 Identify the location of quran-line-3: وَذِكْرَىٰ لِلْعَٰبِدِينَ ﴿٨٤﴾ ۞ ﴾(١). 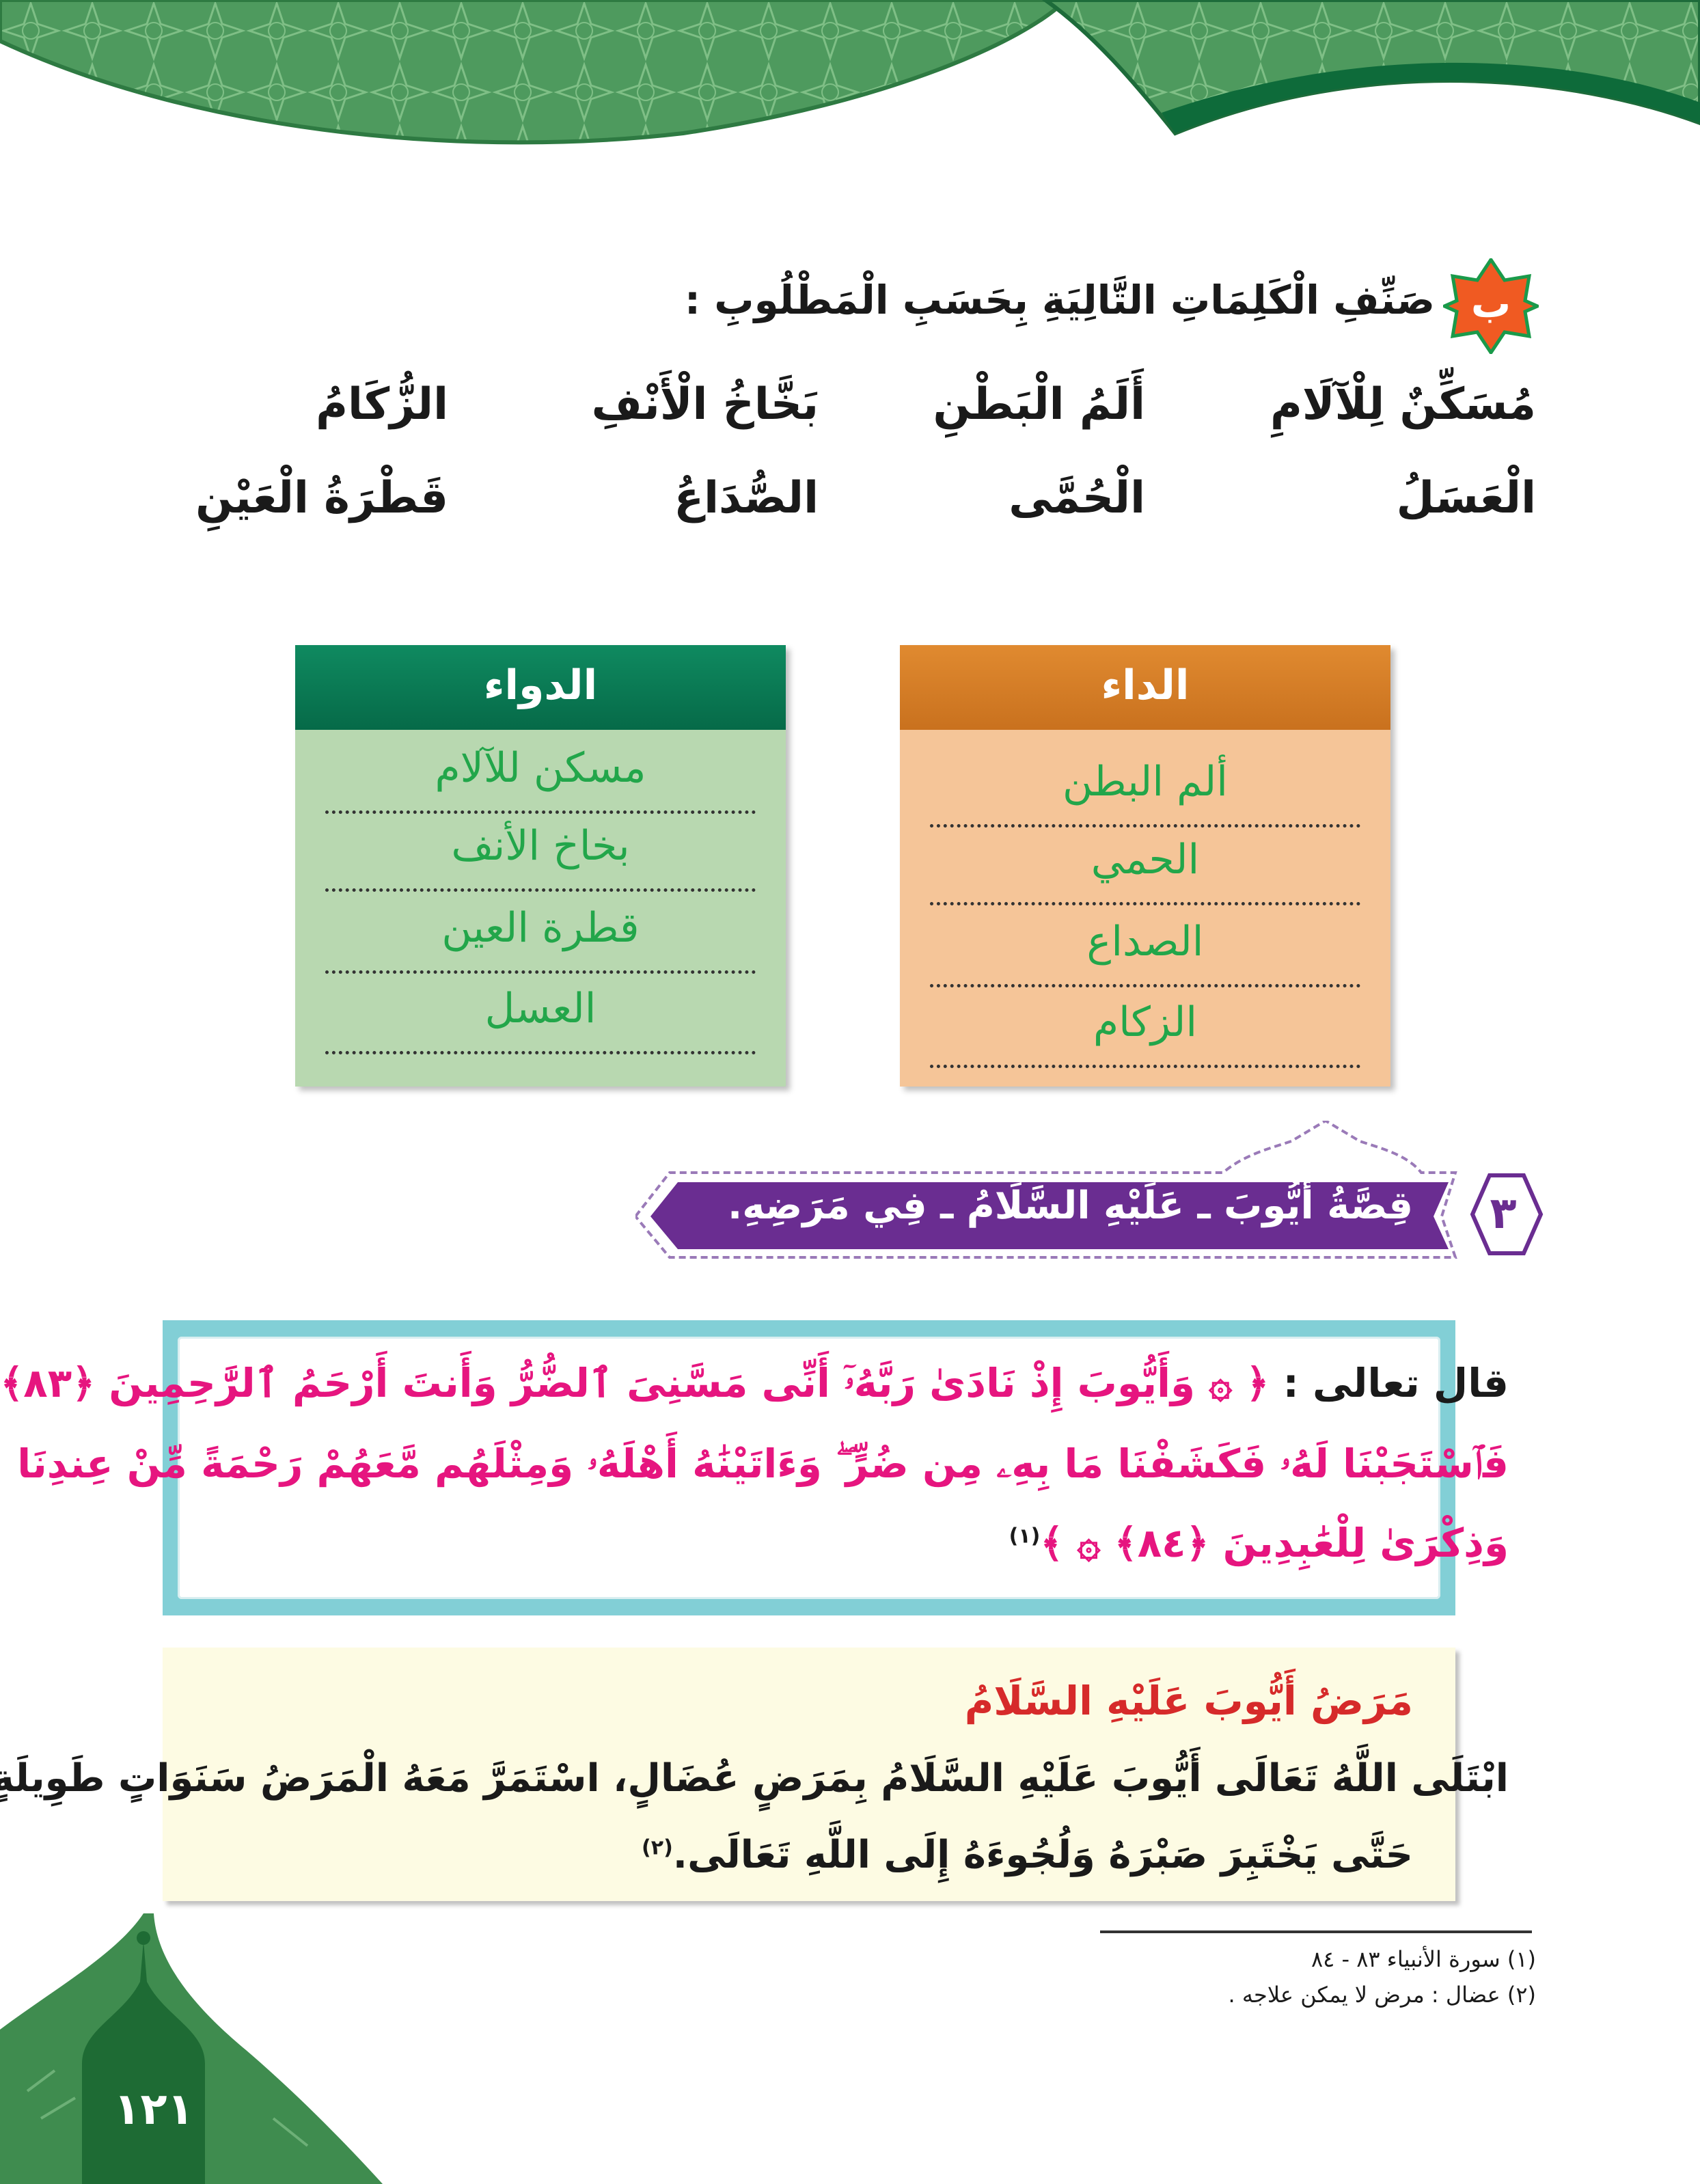
(1259, 1543).